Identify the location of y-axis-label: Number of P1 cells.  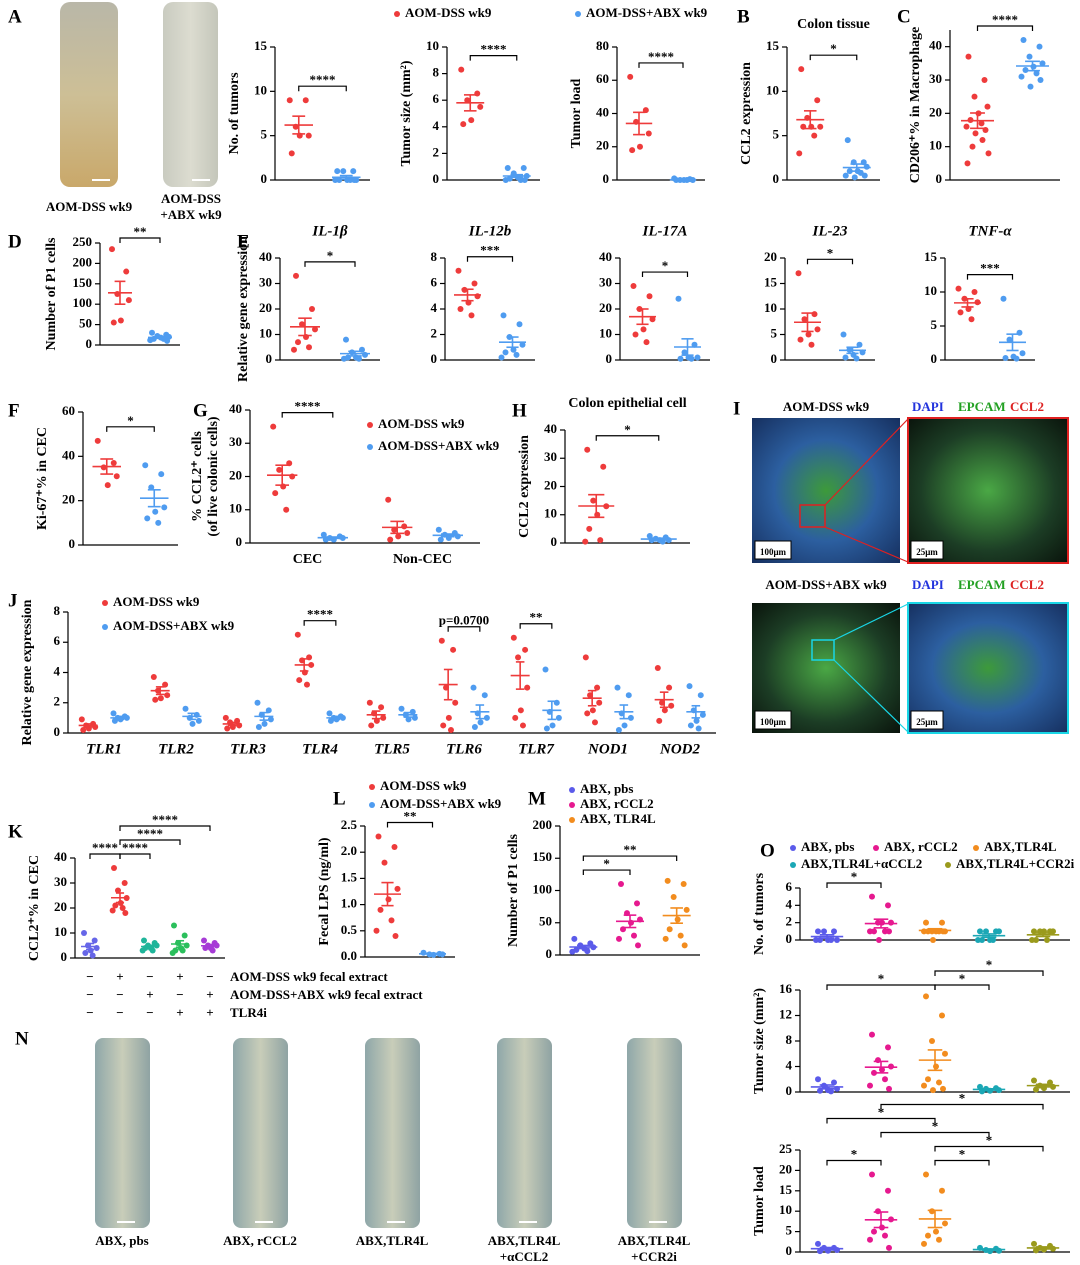
(513, 890).